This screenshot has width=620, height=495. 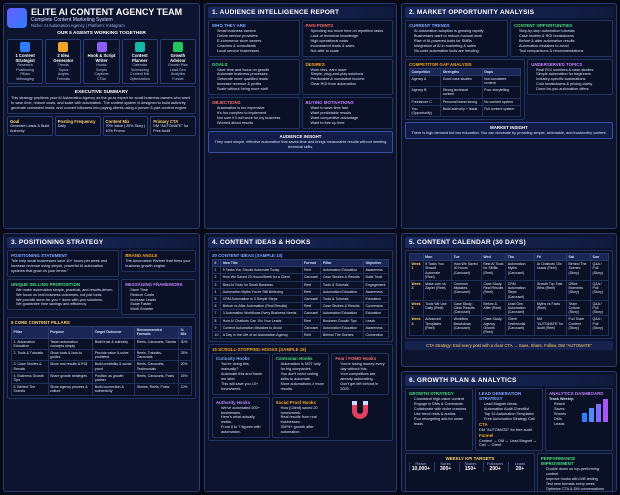 What do you see at coordinates (319, 25) in the screenshot?
I see `blk-heading: PAIN POINTS` at bounding box center [319, 25].